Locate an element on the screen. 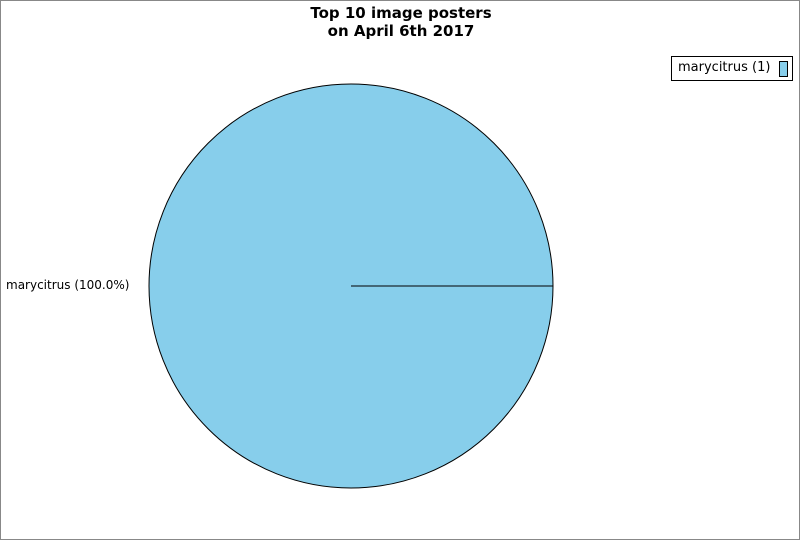 This screenshot has height=540, width=800. chart-title: Top 10 image posters on April 6th 2017 is located at coordinates (400, 22).